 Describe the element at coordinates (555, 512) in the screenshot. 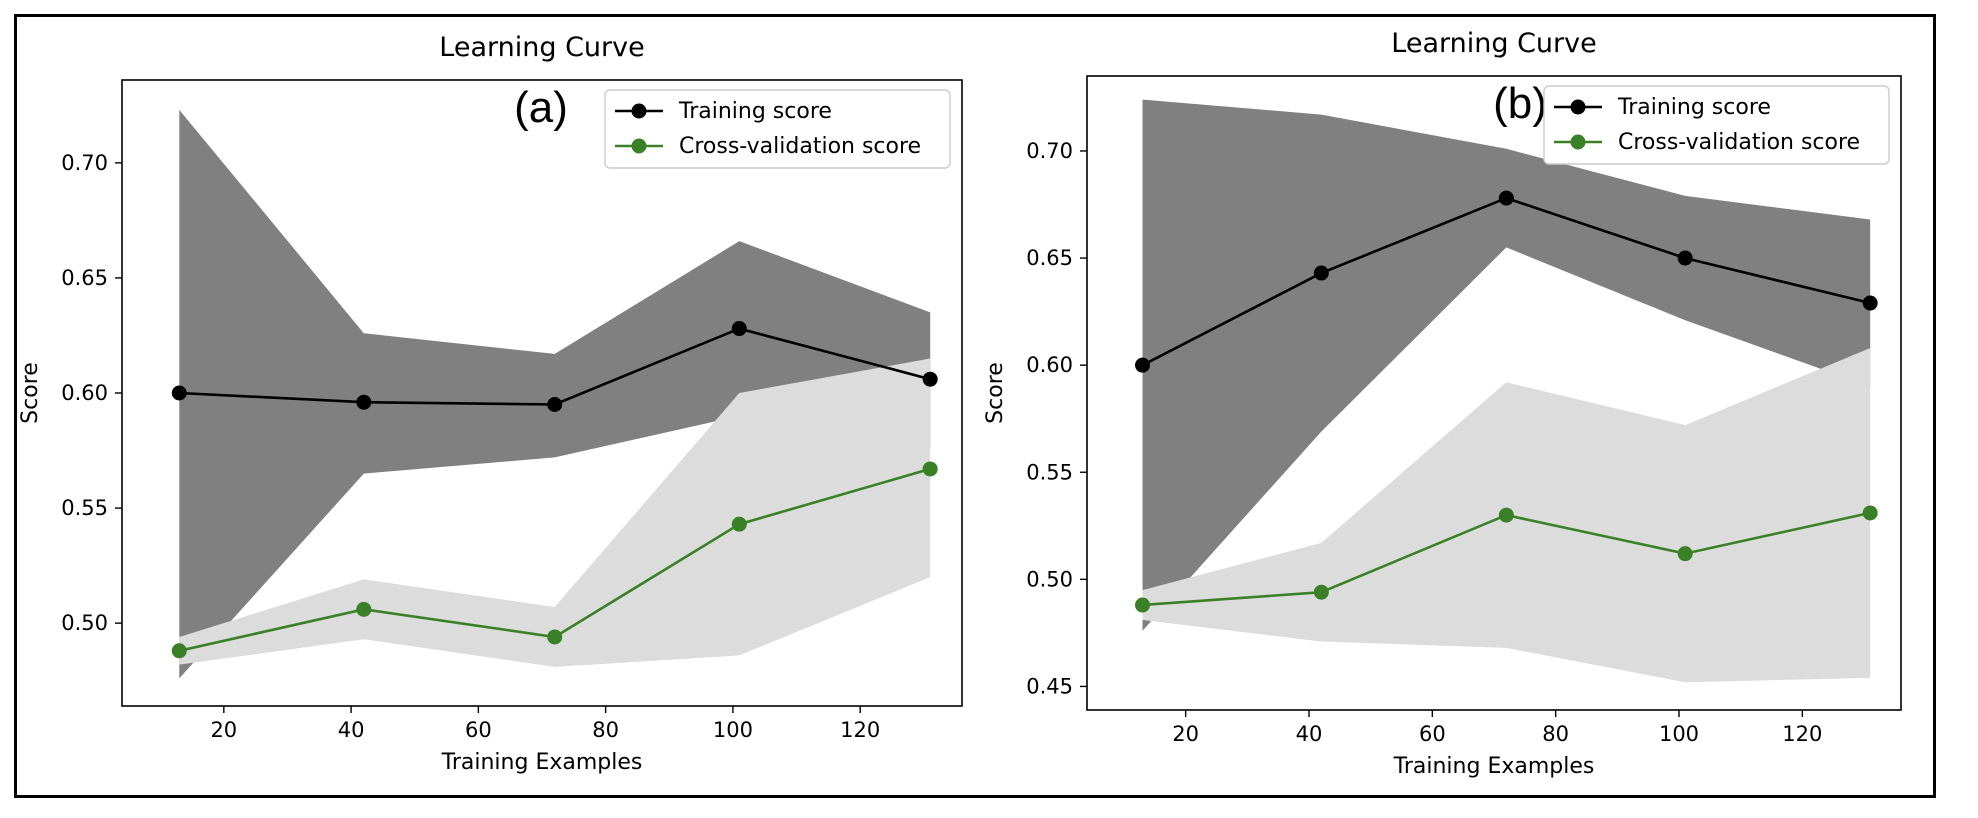

I see `cv-score-band` at that location.